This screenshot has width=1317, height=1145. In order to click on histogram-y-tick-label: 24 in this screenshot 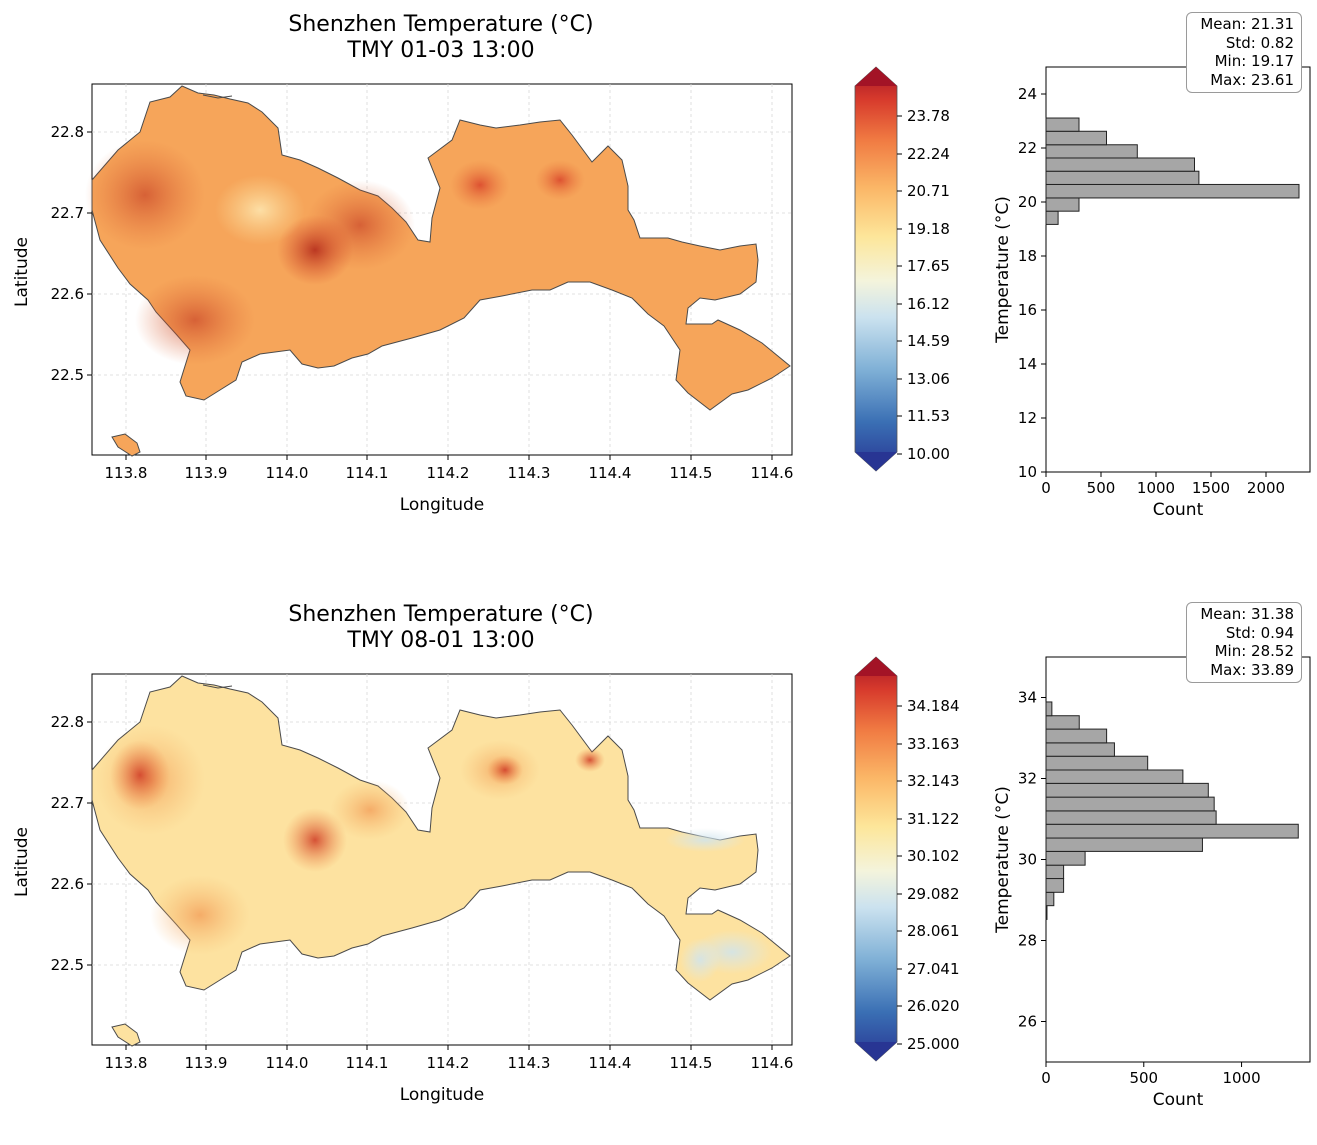, I will do `click(1027, 94)`.